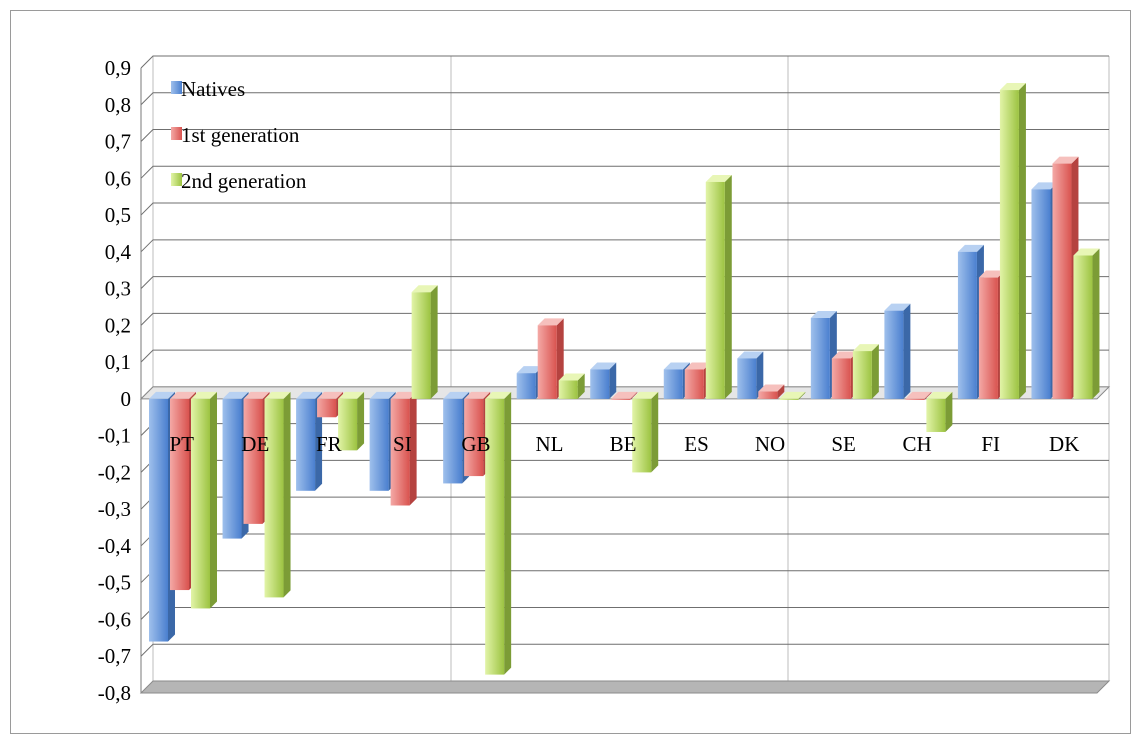 This screenshot has height=744, width=1141. I want to click on y-tick-label: 0,8, so click(118, 105).